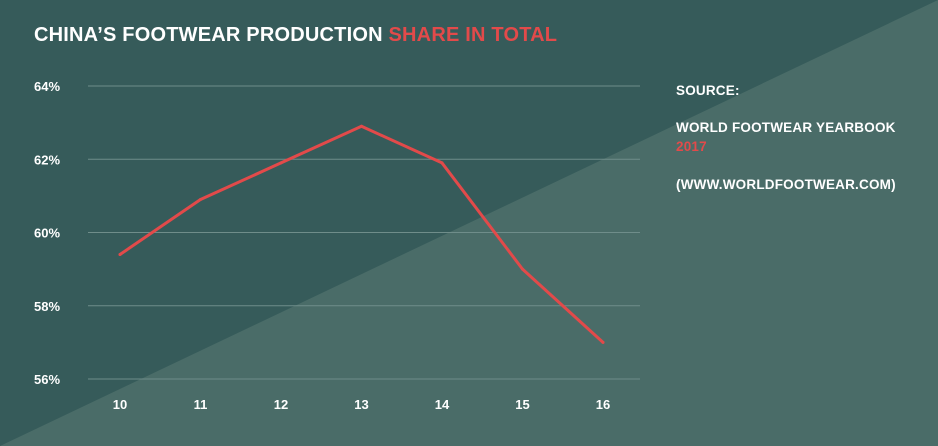 The height and width of the screenshot is (446, 938). I want to click on x-tick-label: 13, so click(361, 404).